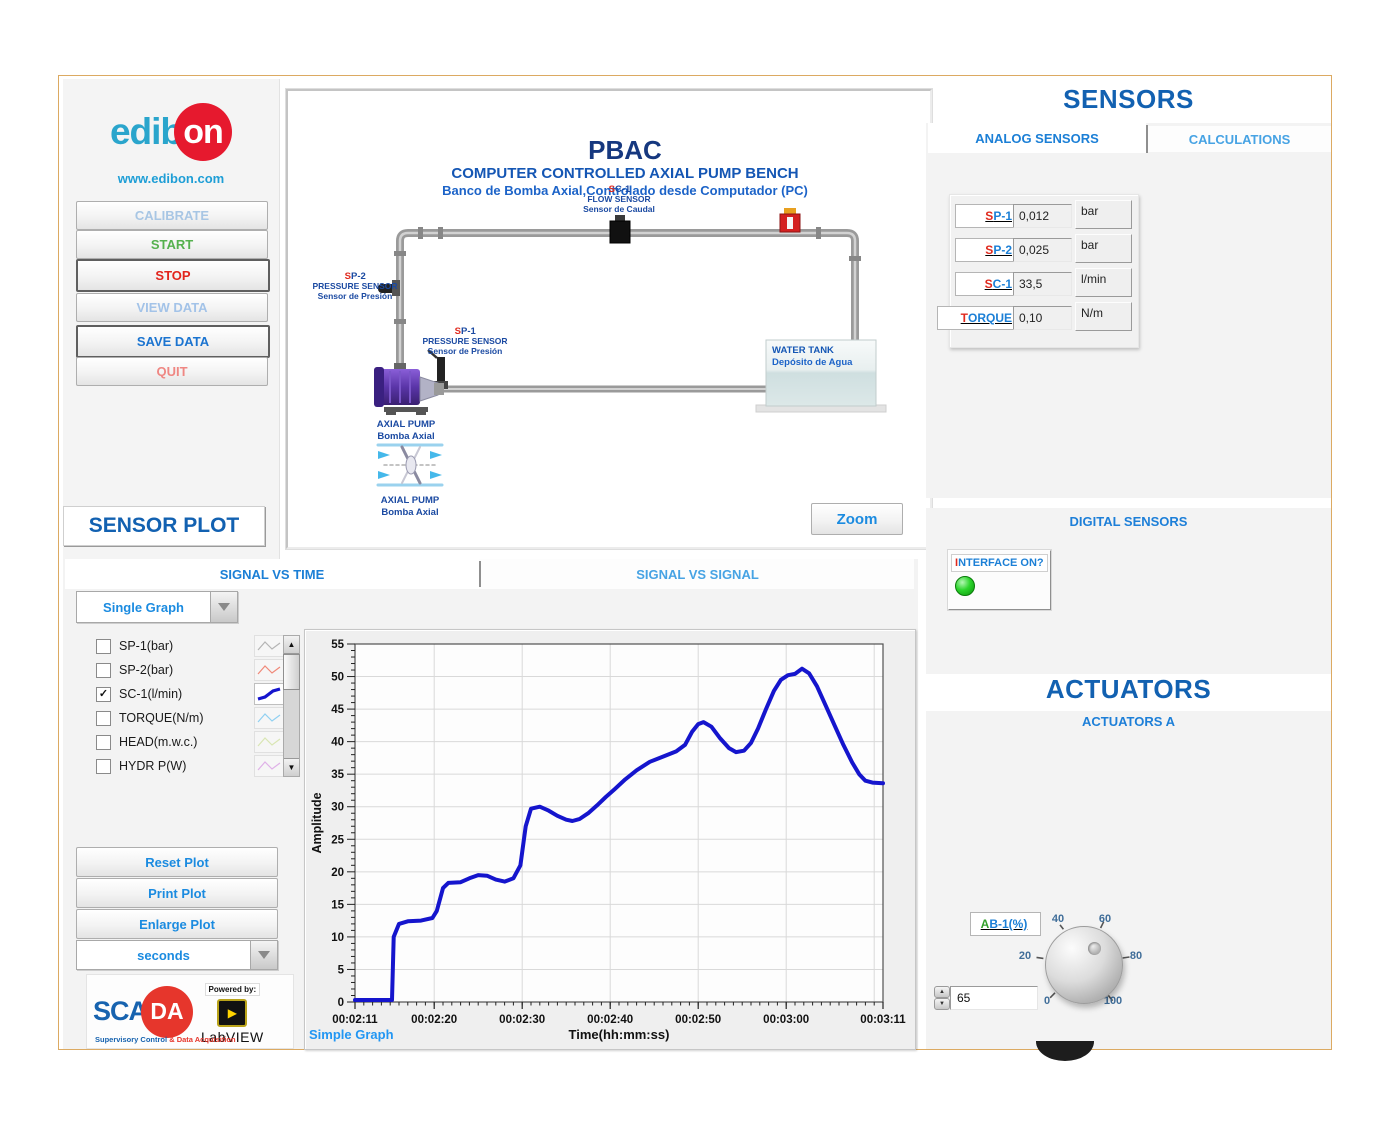 Image resolution: width=1393 pixels, height=1125 pixels. Describe the element at coordinates (1128, 521) in the screenshot. I see `digital-sensors-header: DIGITAL SENSORS` at that location.